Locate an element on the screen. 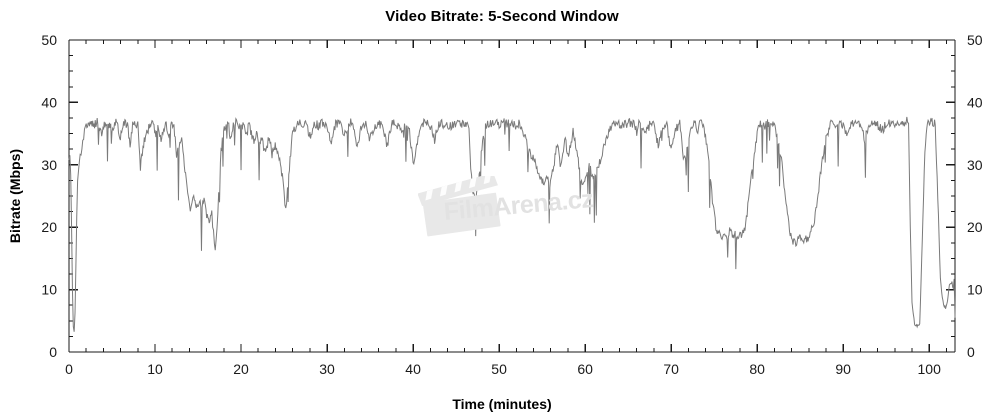  x-axis-label: Time (minutes) is located at coordinates (501, 404).